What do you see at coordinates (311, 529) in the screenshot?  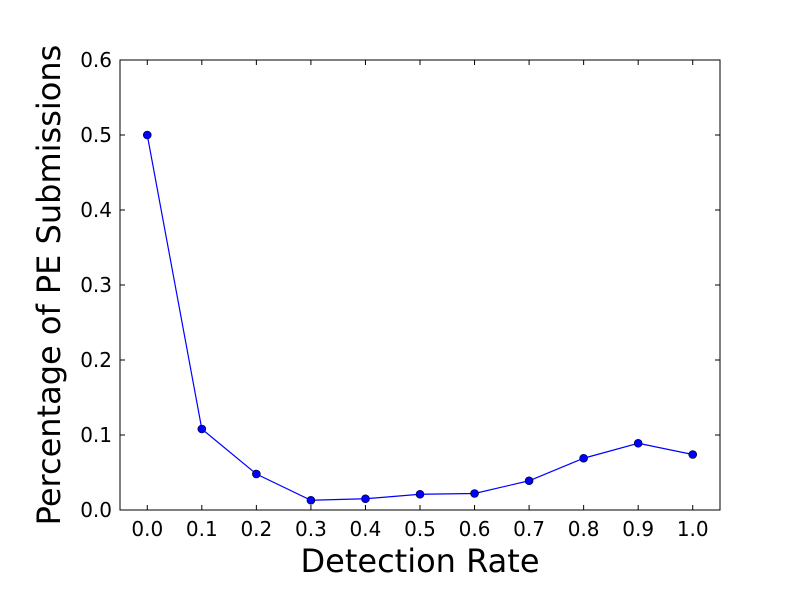 I see `x-tick-label: 0.3` at bounding box center [311, 529].